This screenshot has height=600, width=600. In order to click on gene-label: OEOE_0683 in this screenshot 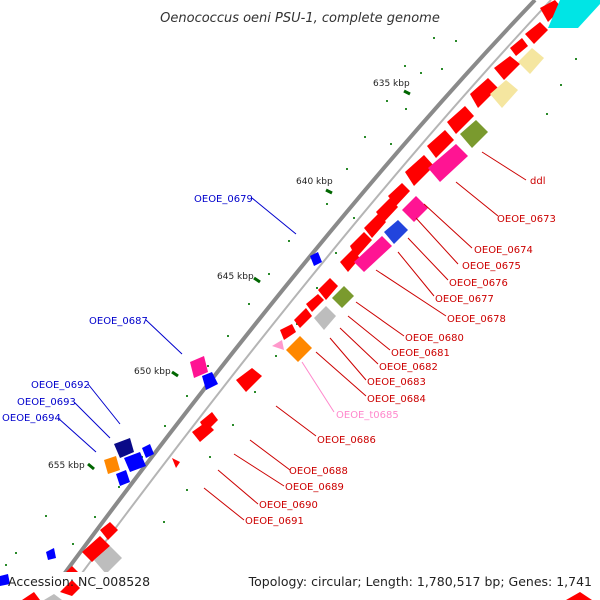, I will do `click(396, 382)`.